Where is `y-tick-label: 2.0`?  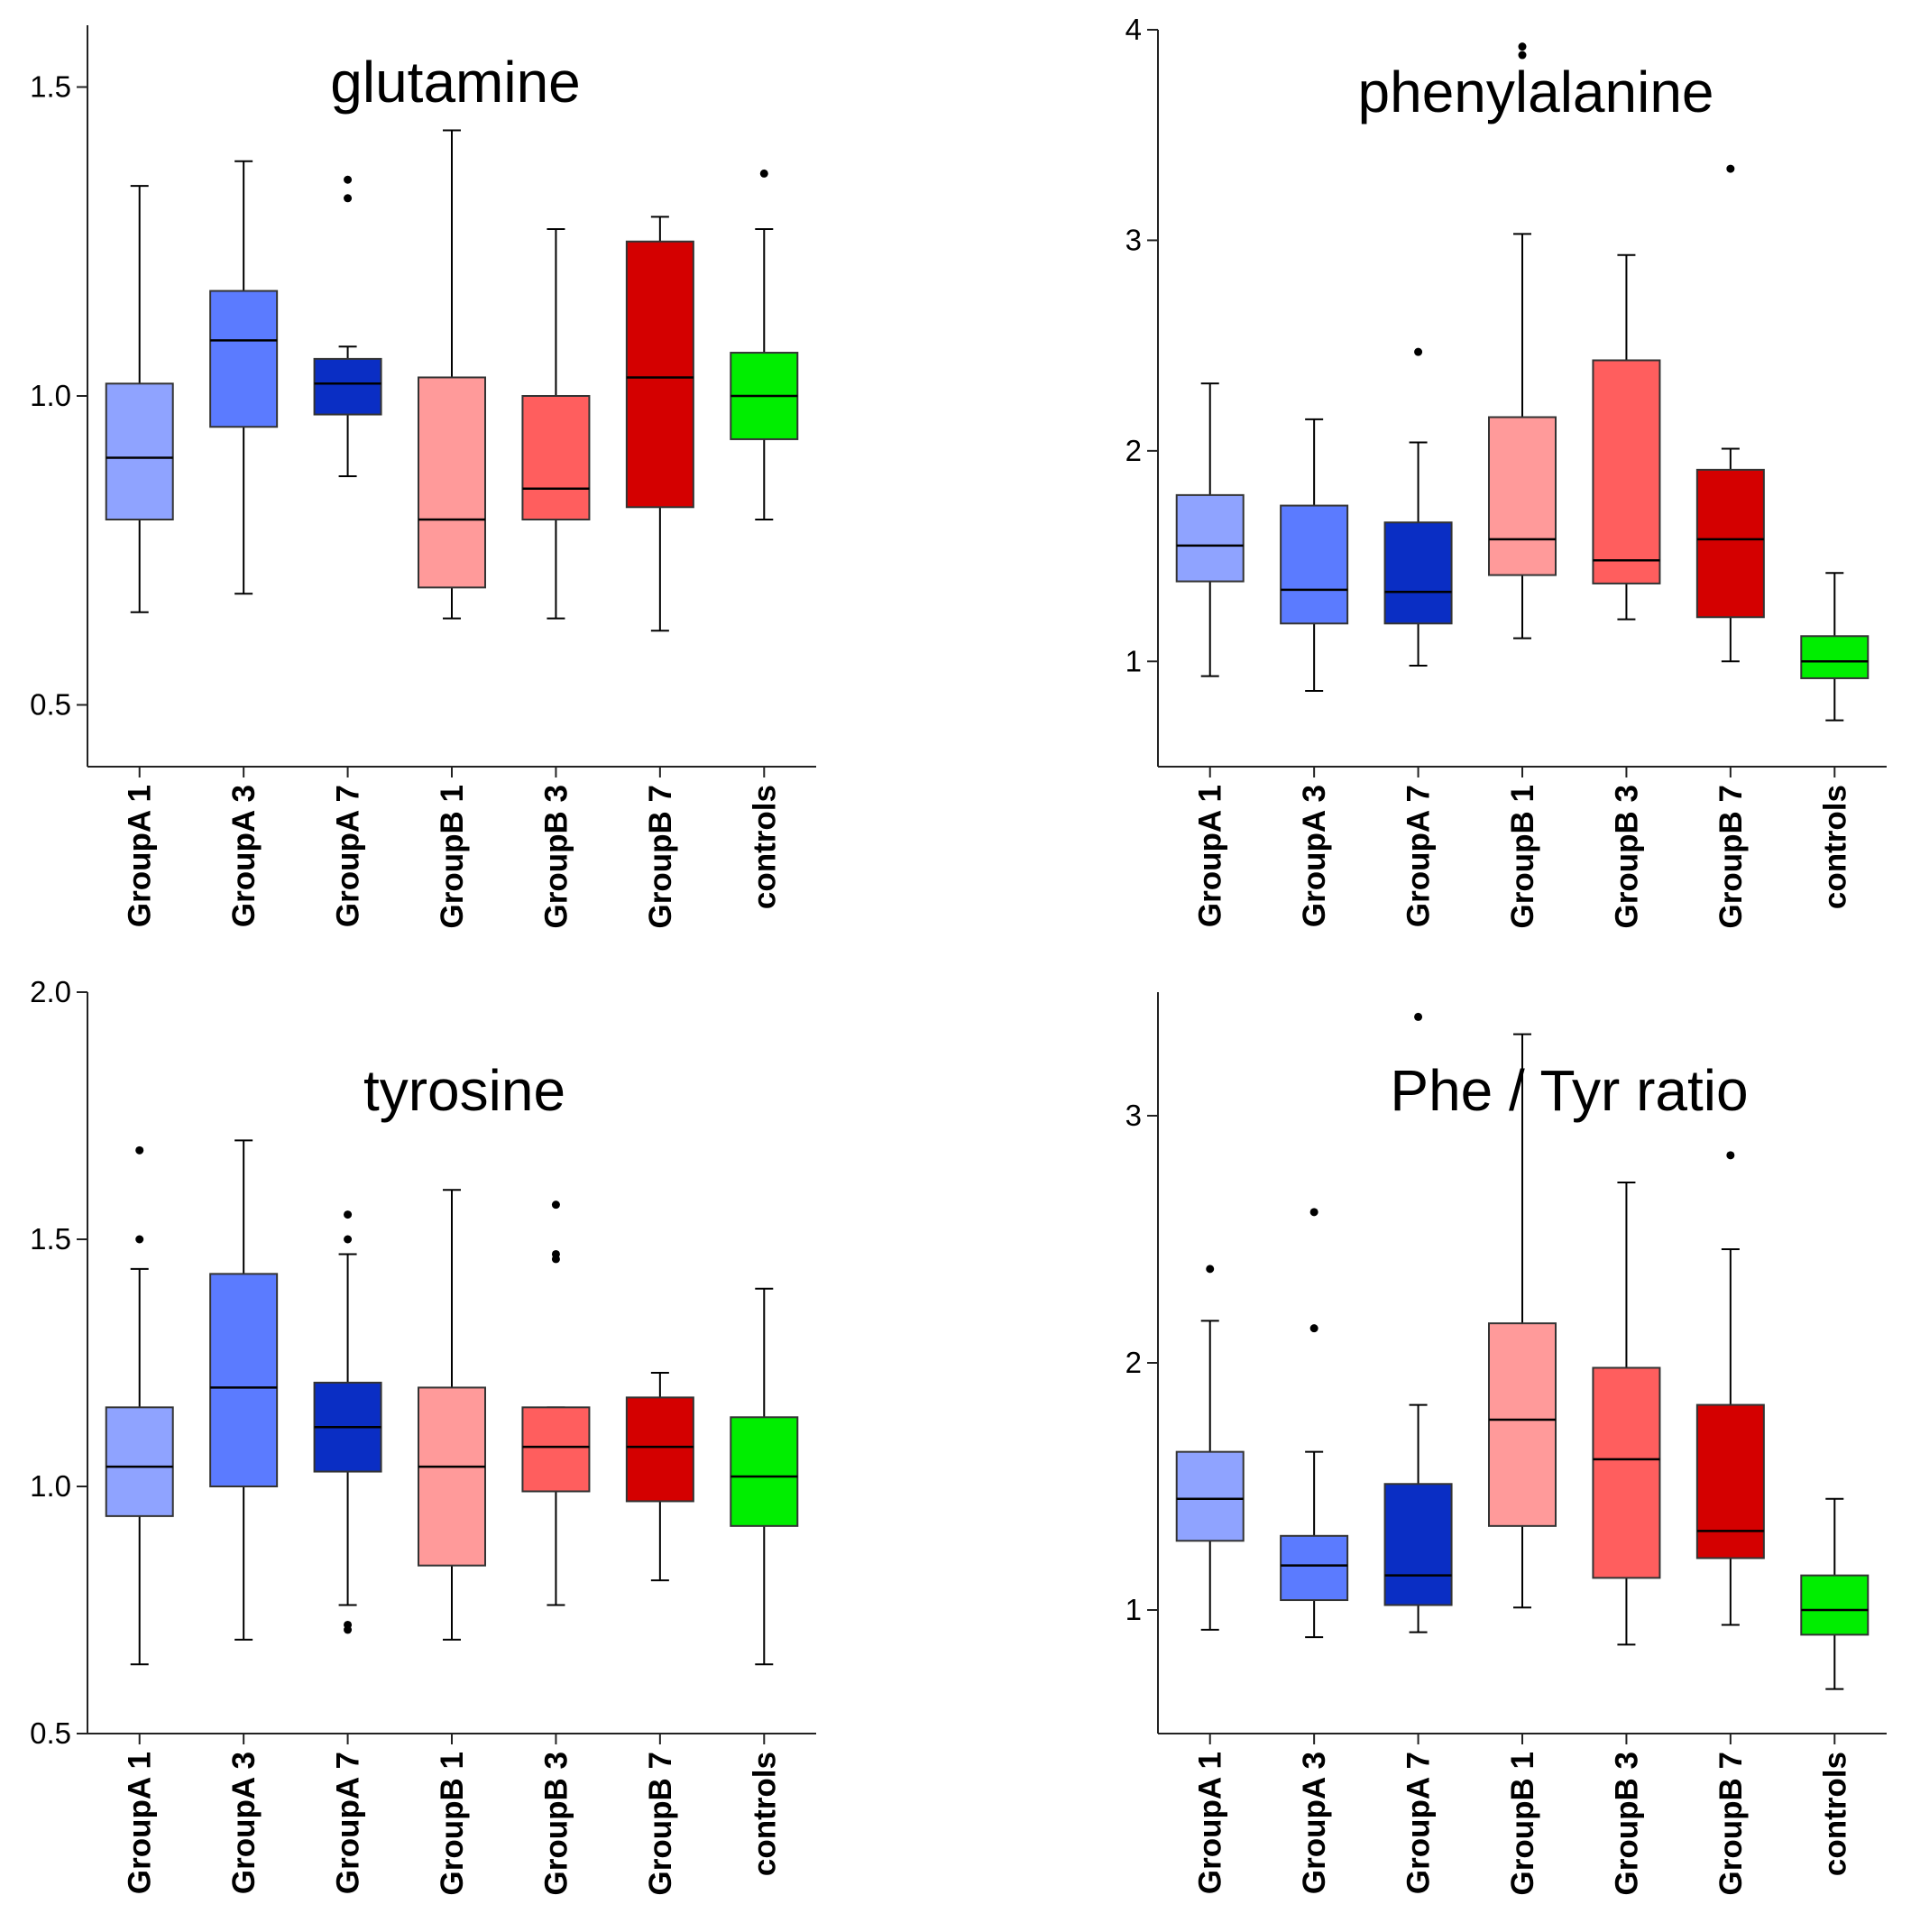 y-tick-label: 2.0 is located at coordinates (50, 991).